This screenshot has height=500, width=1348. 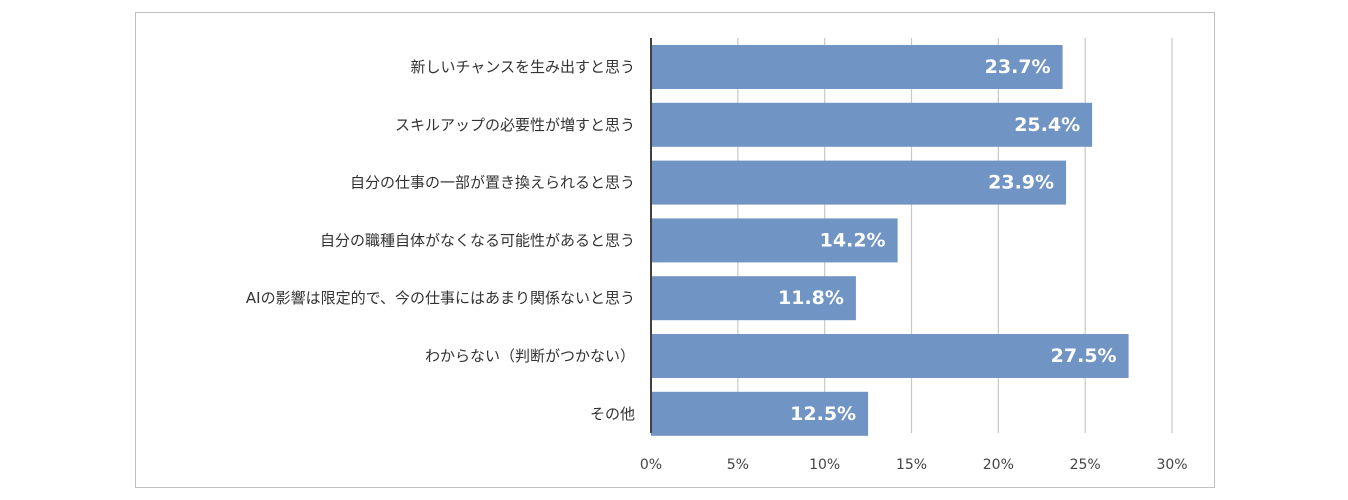 I want to click on category-label-4: AIの影響は限定的で、今の仕事にはあまり関係ないと思う, so click(x=440, y=298).